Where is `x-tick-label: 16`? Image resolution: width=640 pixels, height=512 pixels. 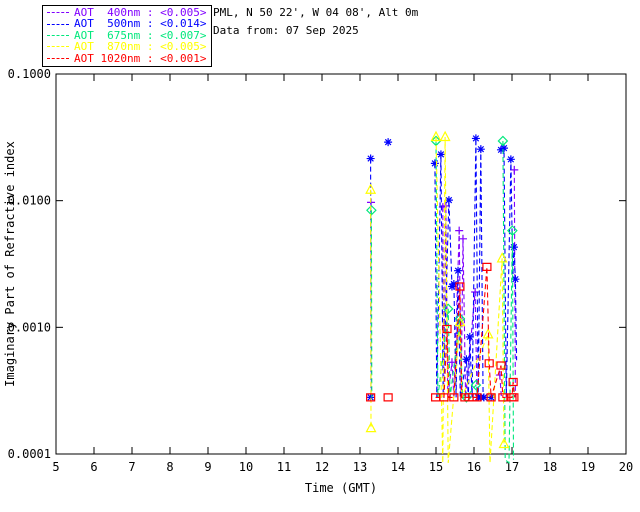 x-tick-label: 16 is located at coordinates (474, 467).